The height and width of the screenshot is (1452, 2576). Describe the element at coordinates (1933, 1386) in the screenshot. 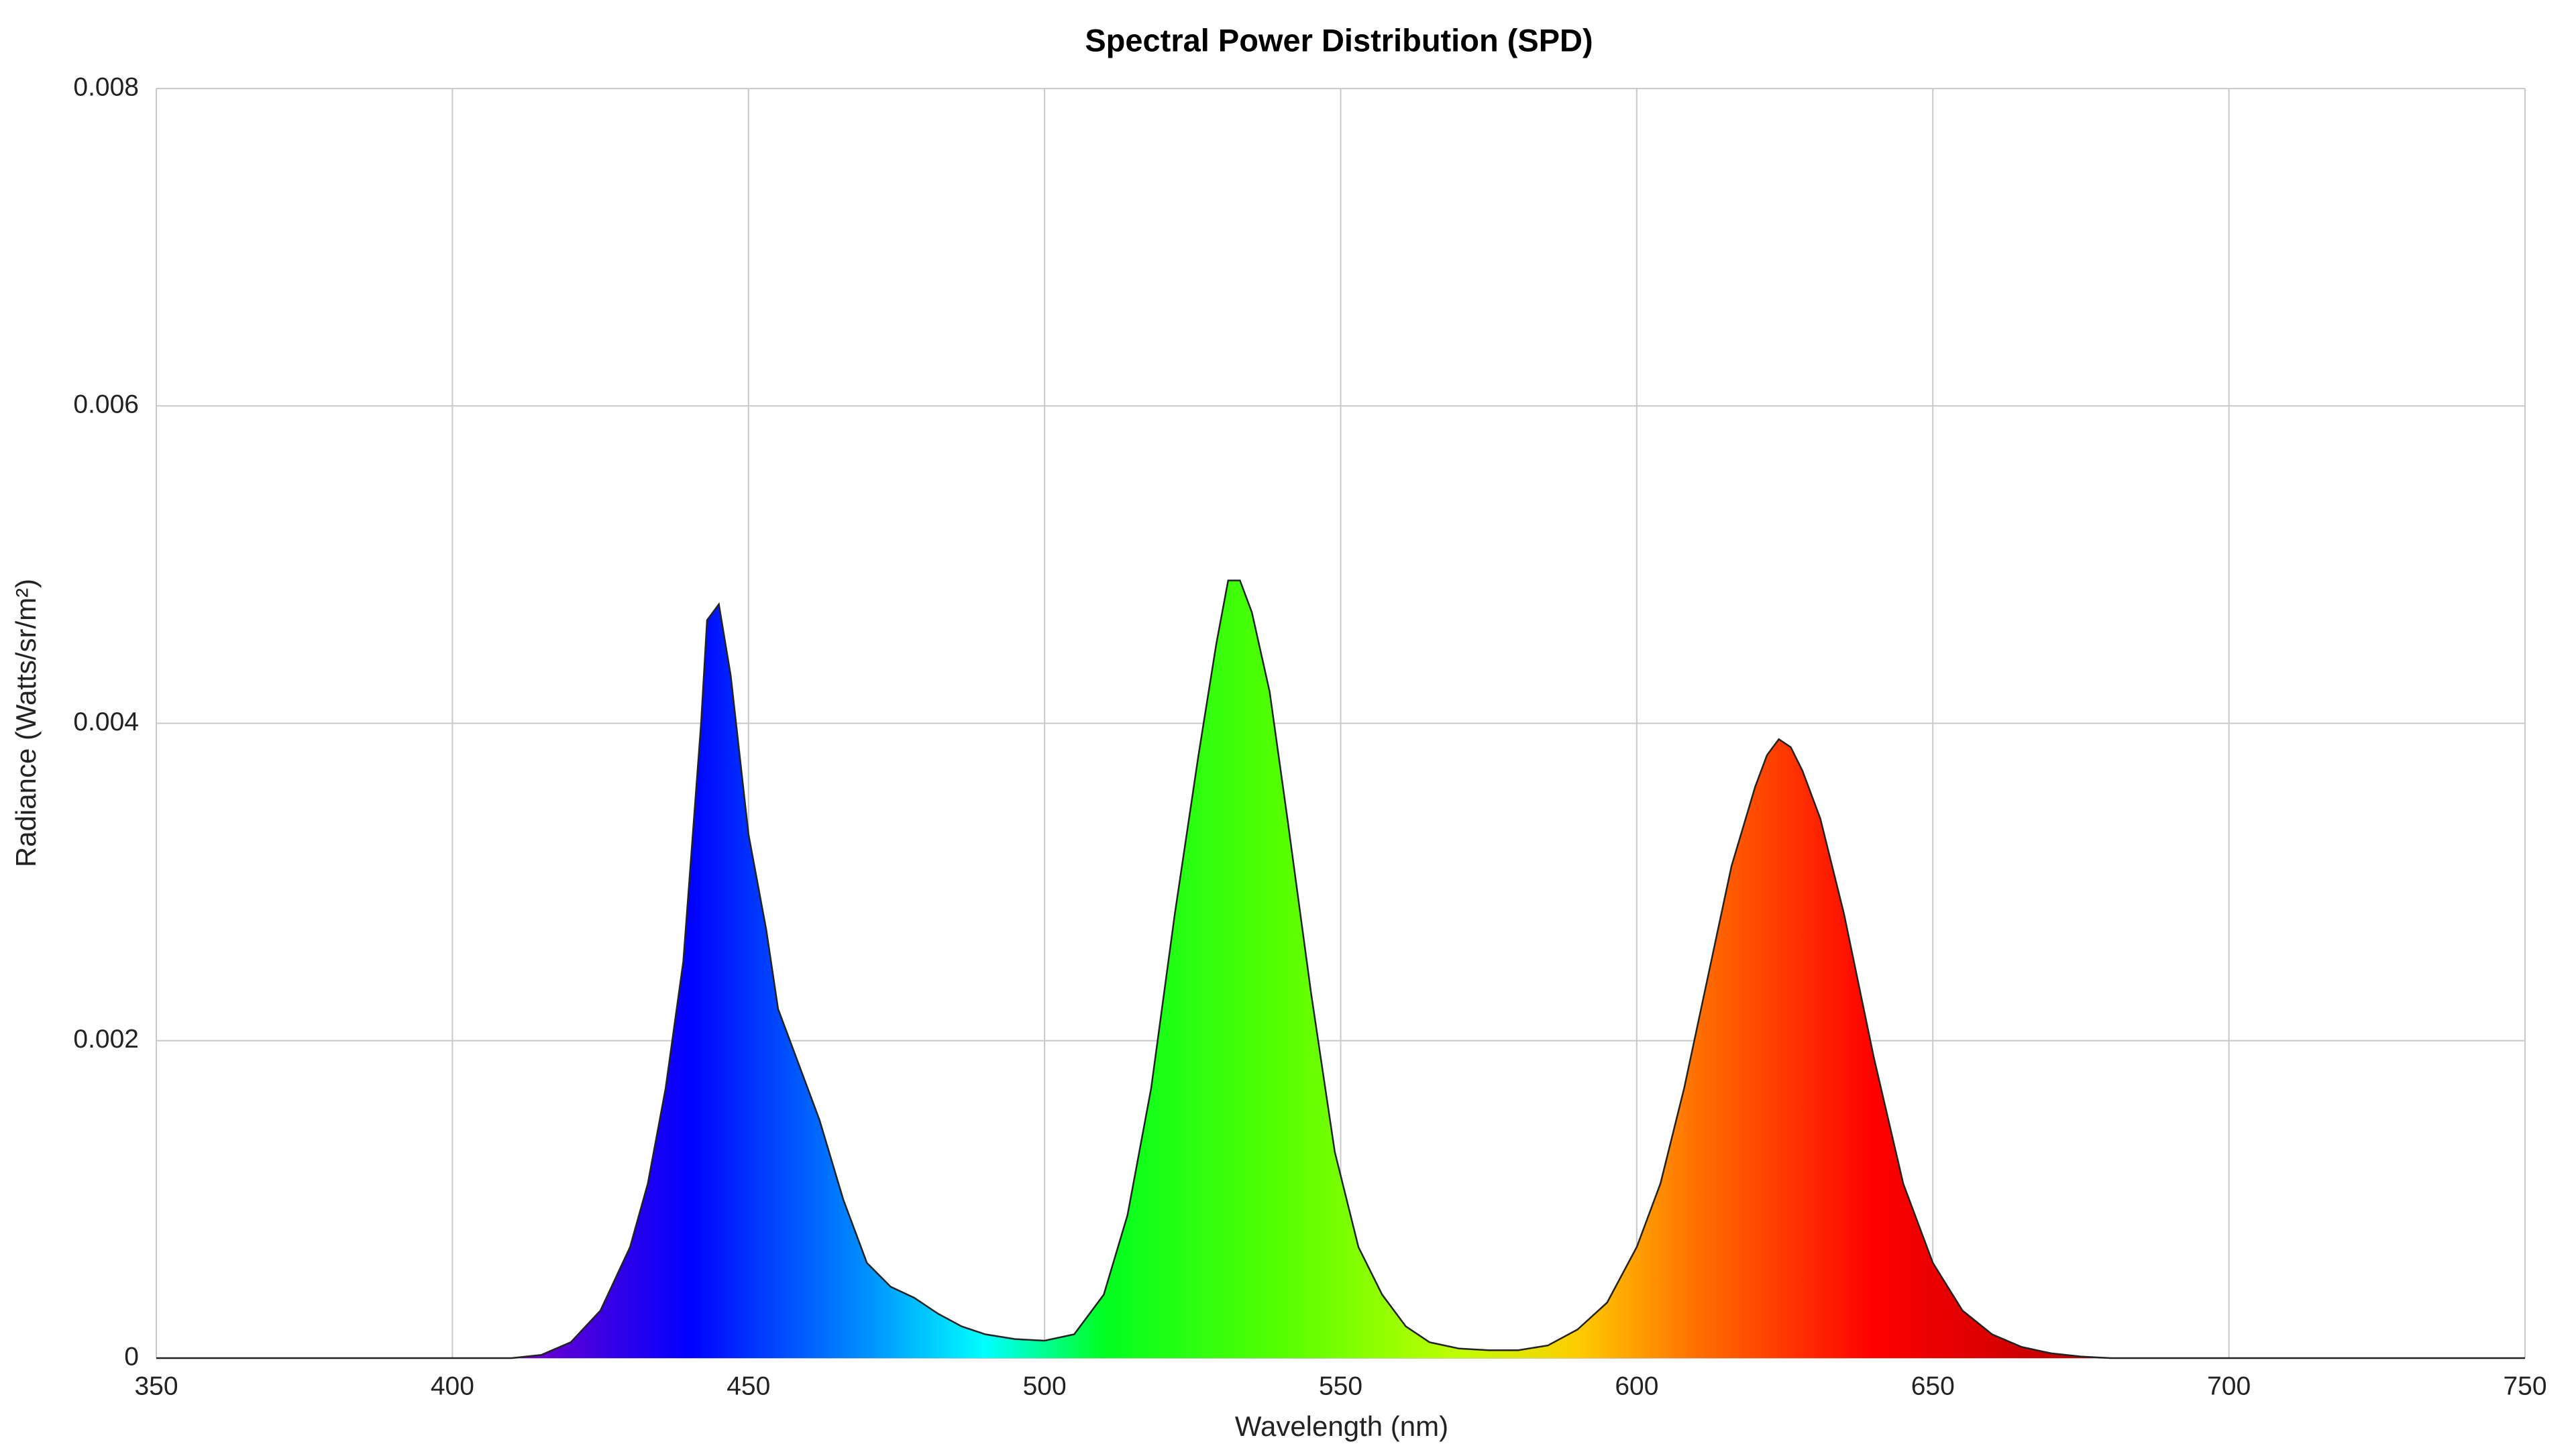

I see `x-tick-label: 650` at that location.